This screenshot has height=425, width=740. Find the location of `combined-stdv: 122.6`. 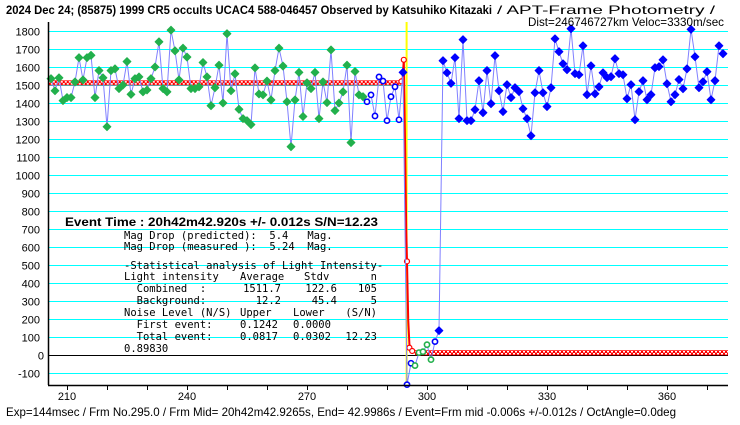

combined-stdv: 122.6 is located at coordinates (321, 289).